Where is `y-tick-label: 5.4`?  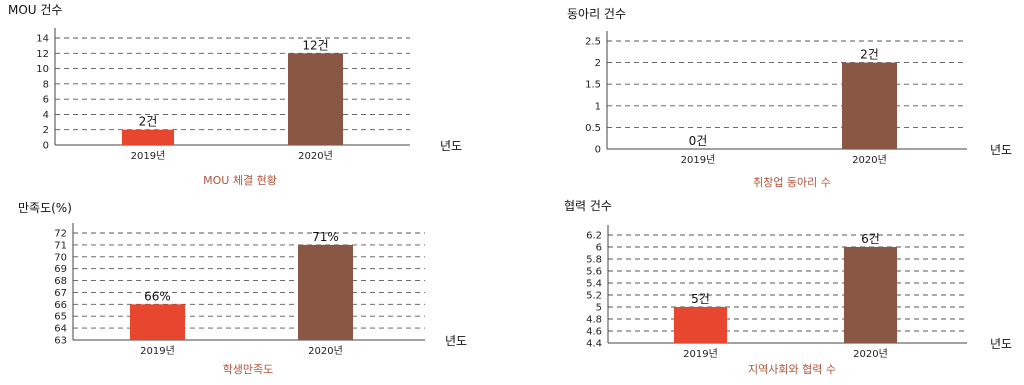
y-tick-label: 5.4 is located at coordinates (594, 284).